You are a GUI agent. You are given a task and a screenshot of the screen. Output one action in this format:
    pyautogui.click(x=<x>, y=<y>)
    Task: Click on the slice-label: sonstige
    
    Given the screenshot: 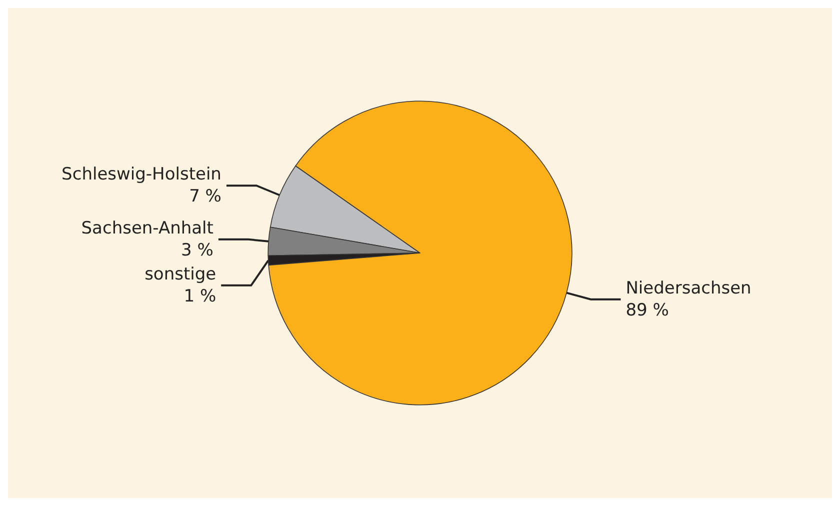 What is the action you would take?
    pyautogui.click(x=180, y=274)
    